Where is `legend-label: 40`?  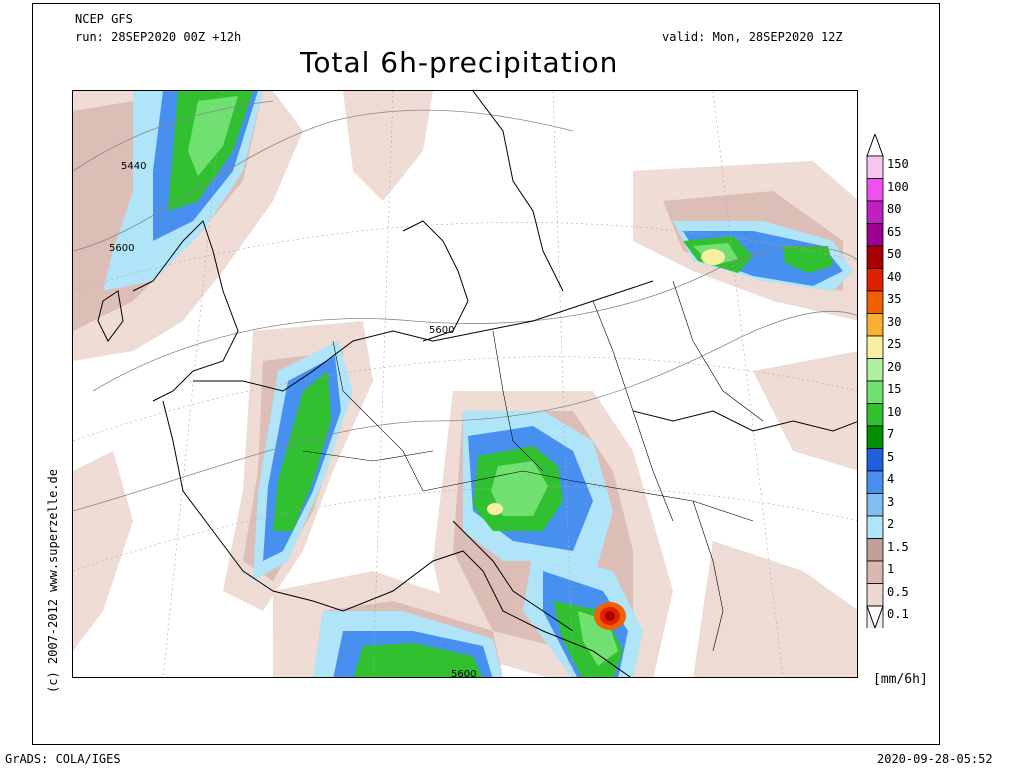
legend-label: 40 is located at coordinates (894, 276).